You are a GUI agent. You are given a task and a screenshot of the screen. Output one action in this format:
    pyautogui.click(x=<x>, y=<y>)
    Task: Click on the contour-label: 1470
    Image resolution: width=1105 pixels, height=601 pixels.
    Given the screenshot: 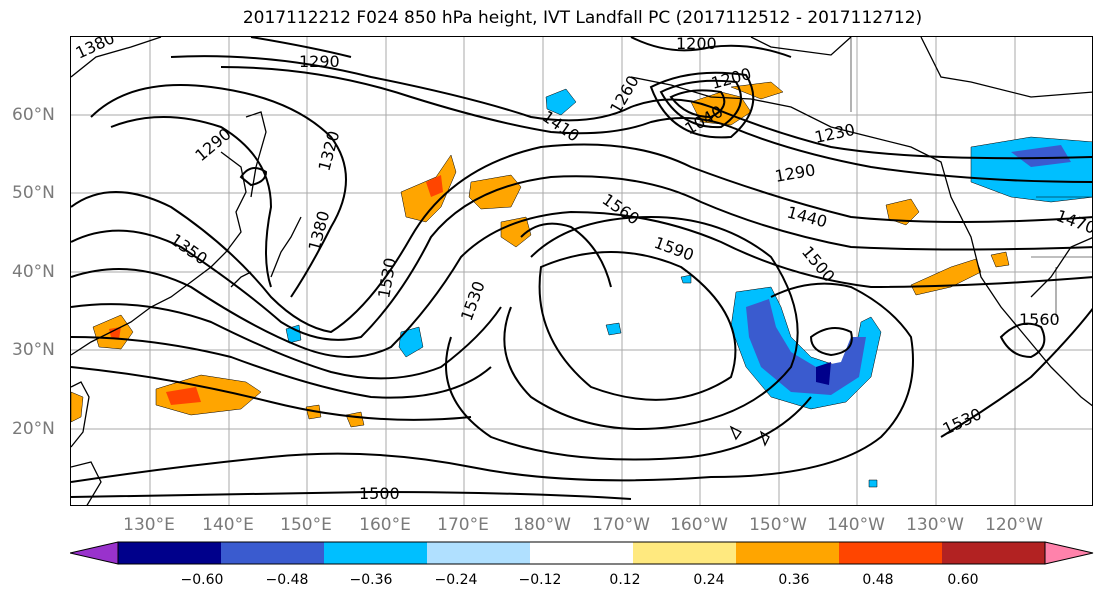 What is the action you would take?
    pyautogui.click(x=1073, y=222)
    